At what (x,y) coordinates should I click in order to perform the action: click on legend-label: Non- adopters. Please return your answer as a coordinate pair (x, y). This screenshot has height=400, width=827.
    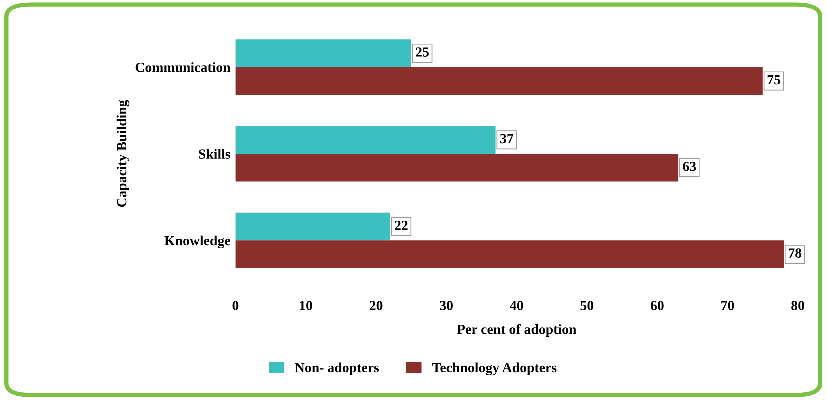
    Looking at the image, I should click on (337, 369).